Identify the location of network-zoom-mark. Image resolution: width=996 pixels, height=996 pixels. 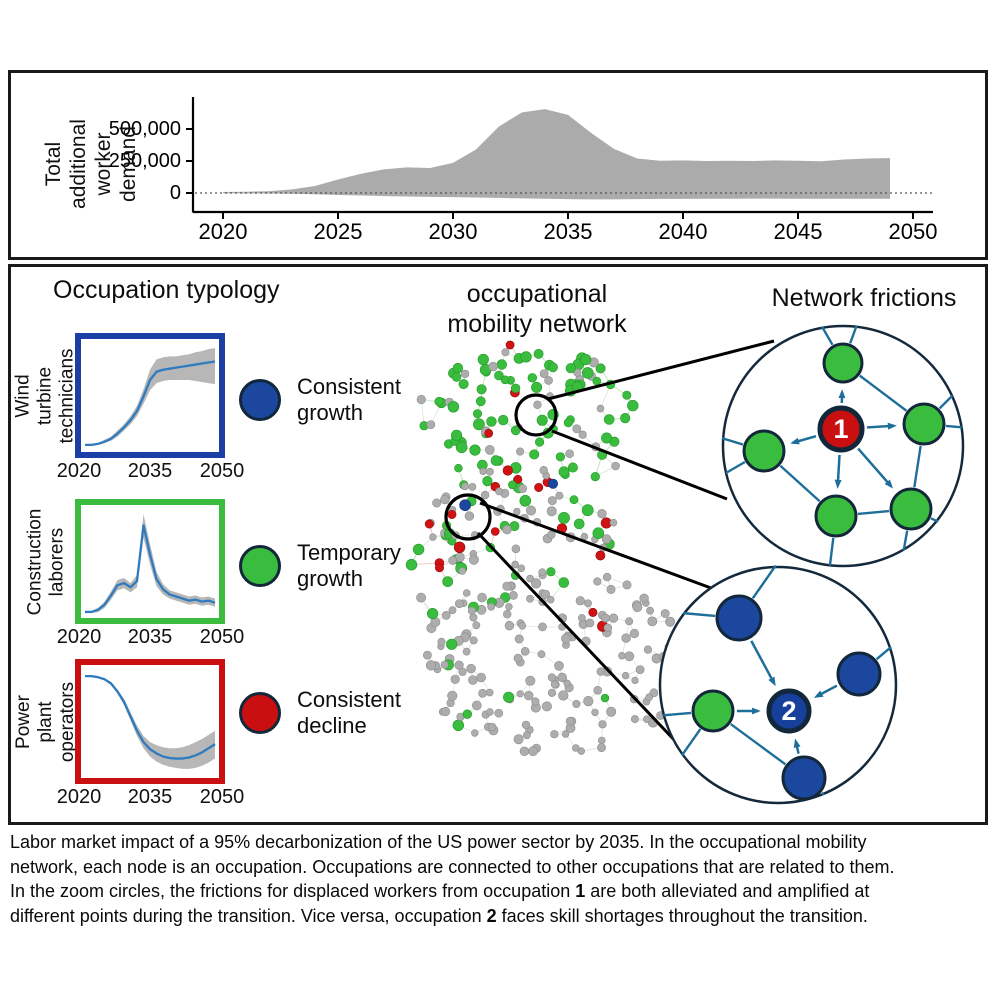
(536, 415).